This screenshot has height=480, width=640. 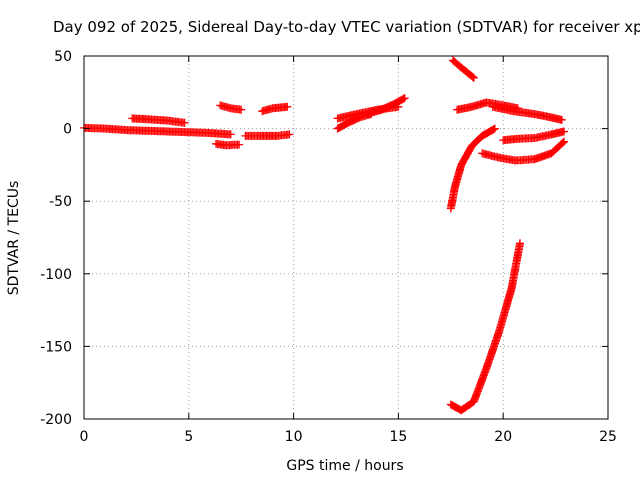 What do you see at coordinates (56, 347) in the screenshot?
I see `y-tick-label: -150` at bounding box center [56, 347].